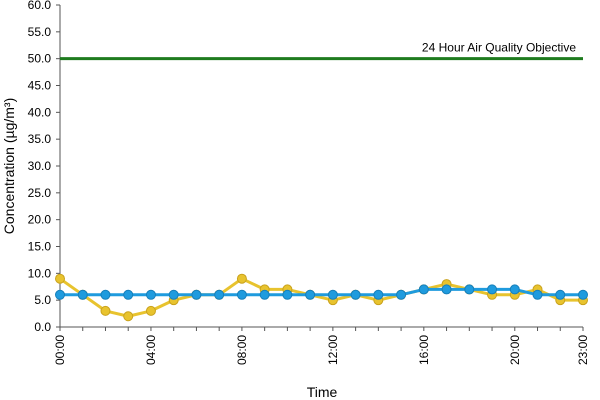 The height and width of the screenshot is (400, 600). Describe the element at coordinates (9, 166) in the screenshot. I see `y-axis-title: Concentration (µg/m³)` at that location.